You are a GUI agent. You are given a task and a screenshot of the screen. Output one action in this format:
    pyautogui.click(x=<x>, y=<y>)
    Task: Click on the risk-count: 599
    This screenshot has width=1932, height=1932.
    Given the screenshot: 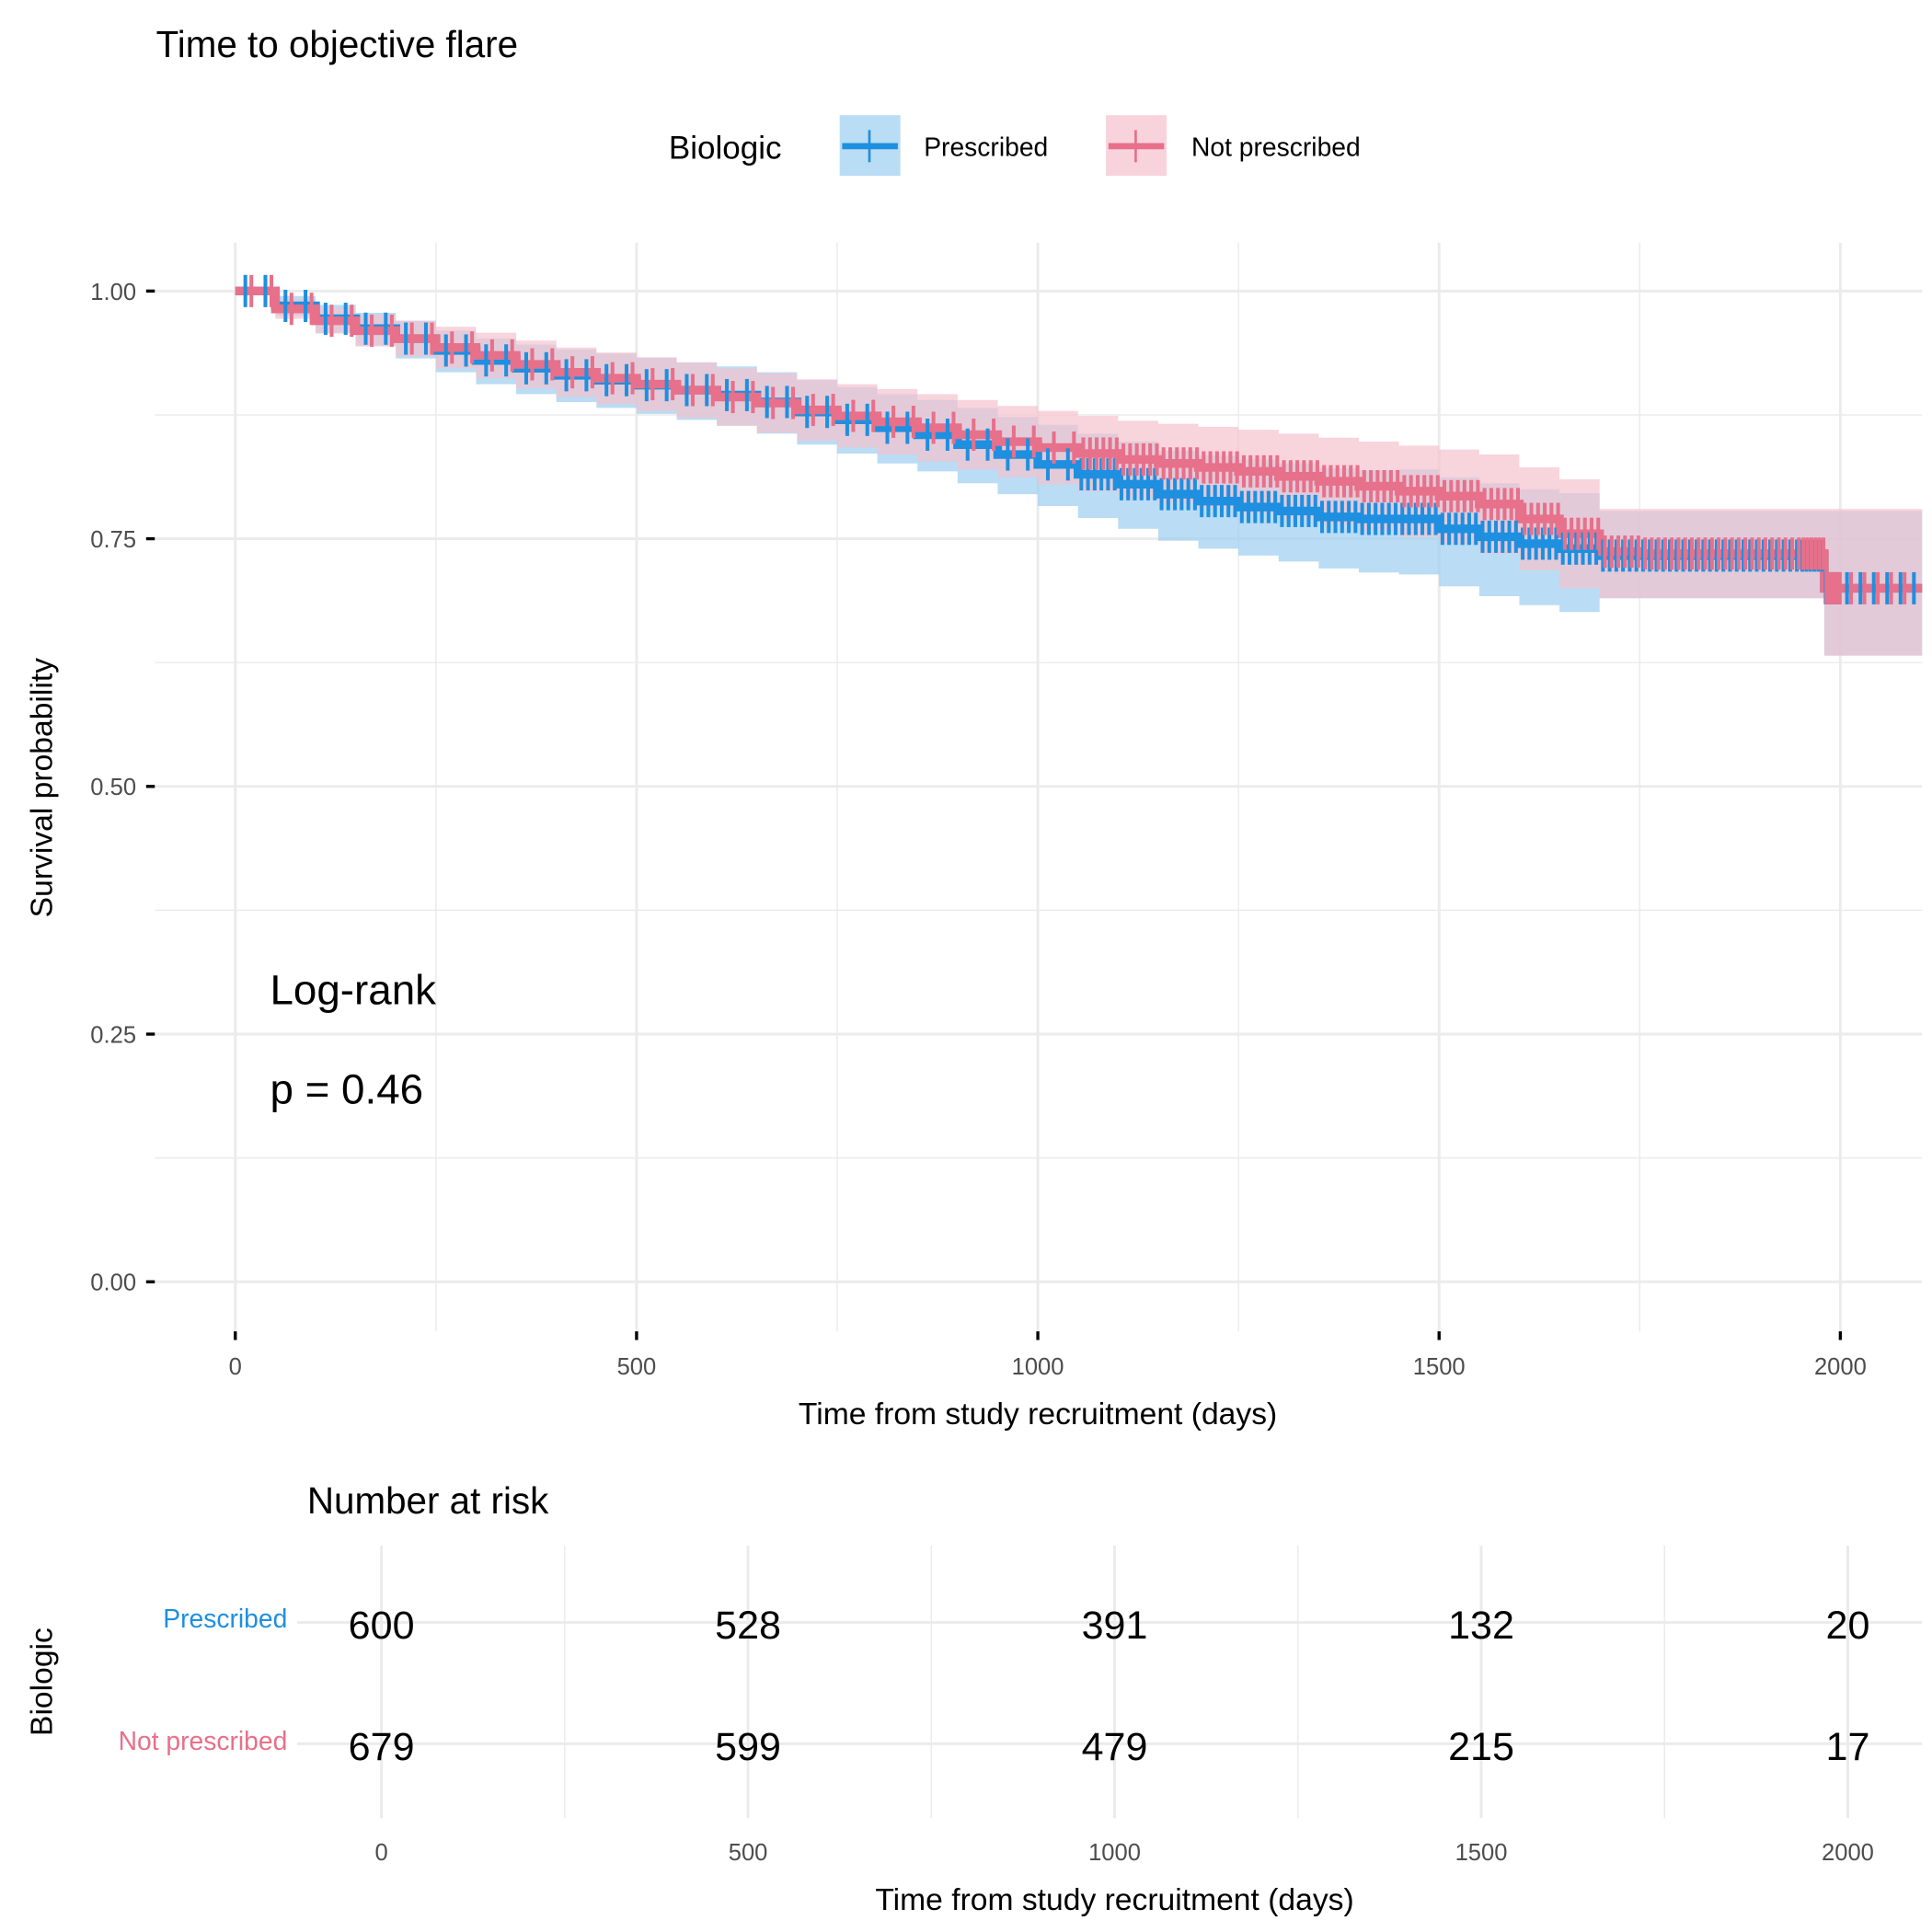 What is the action you would take?
    pyautogui.click(x=748, y=1747)
    